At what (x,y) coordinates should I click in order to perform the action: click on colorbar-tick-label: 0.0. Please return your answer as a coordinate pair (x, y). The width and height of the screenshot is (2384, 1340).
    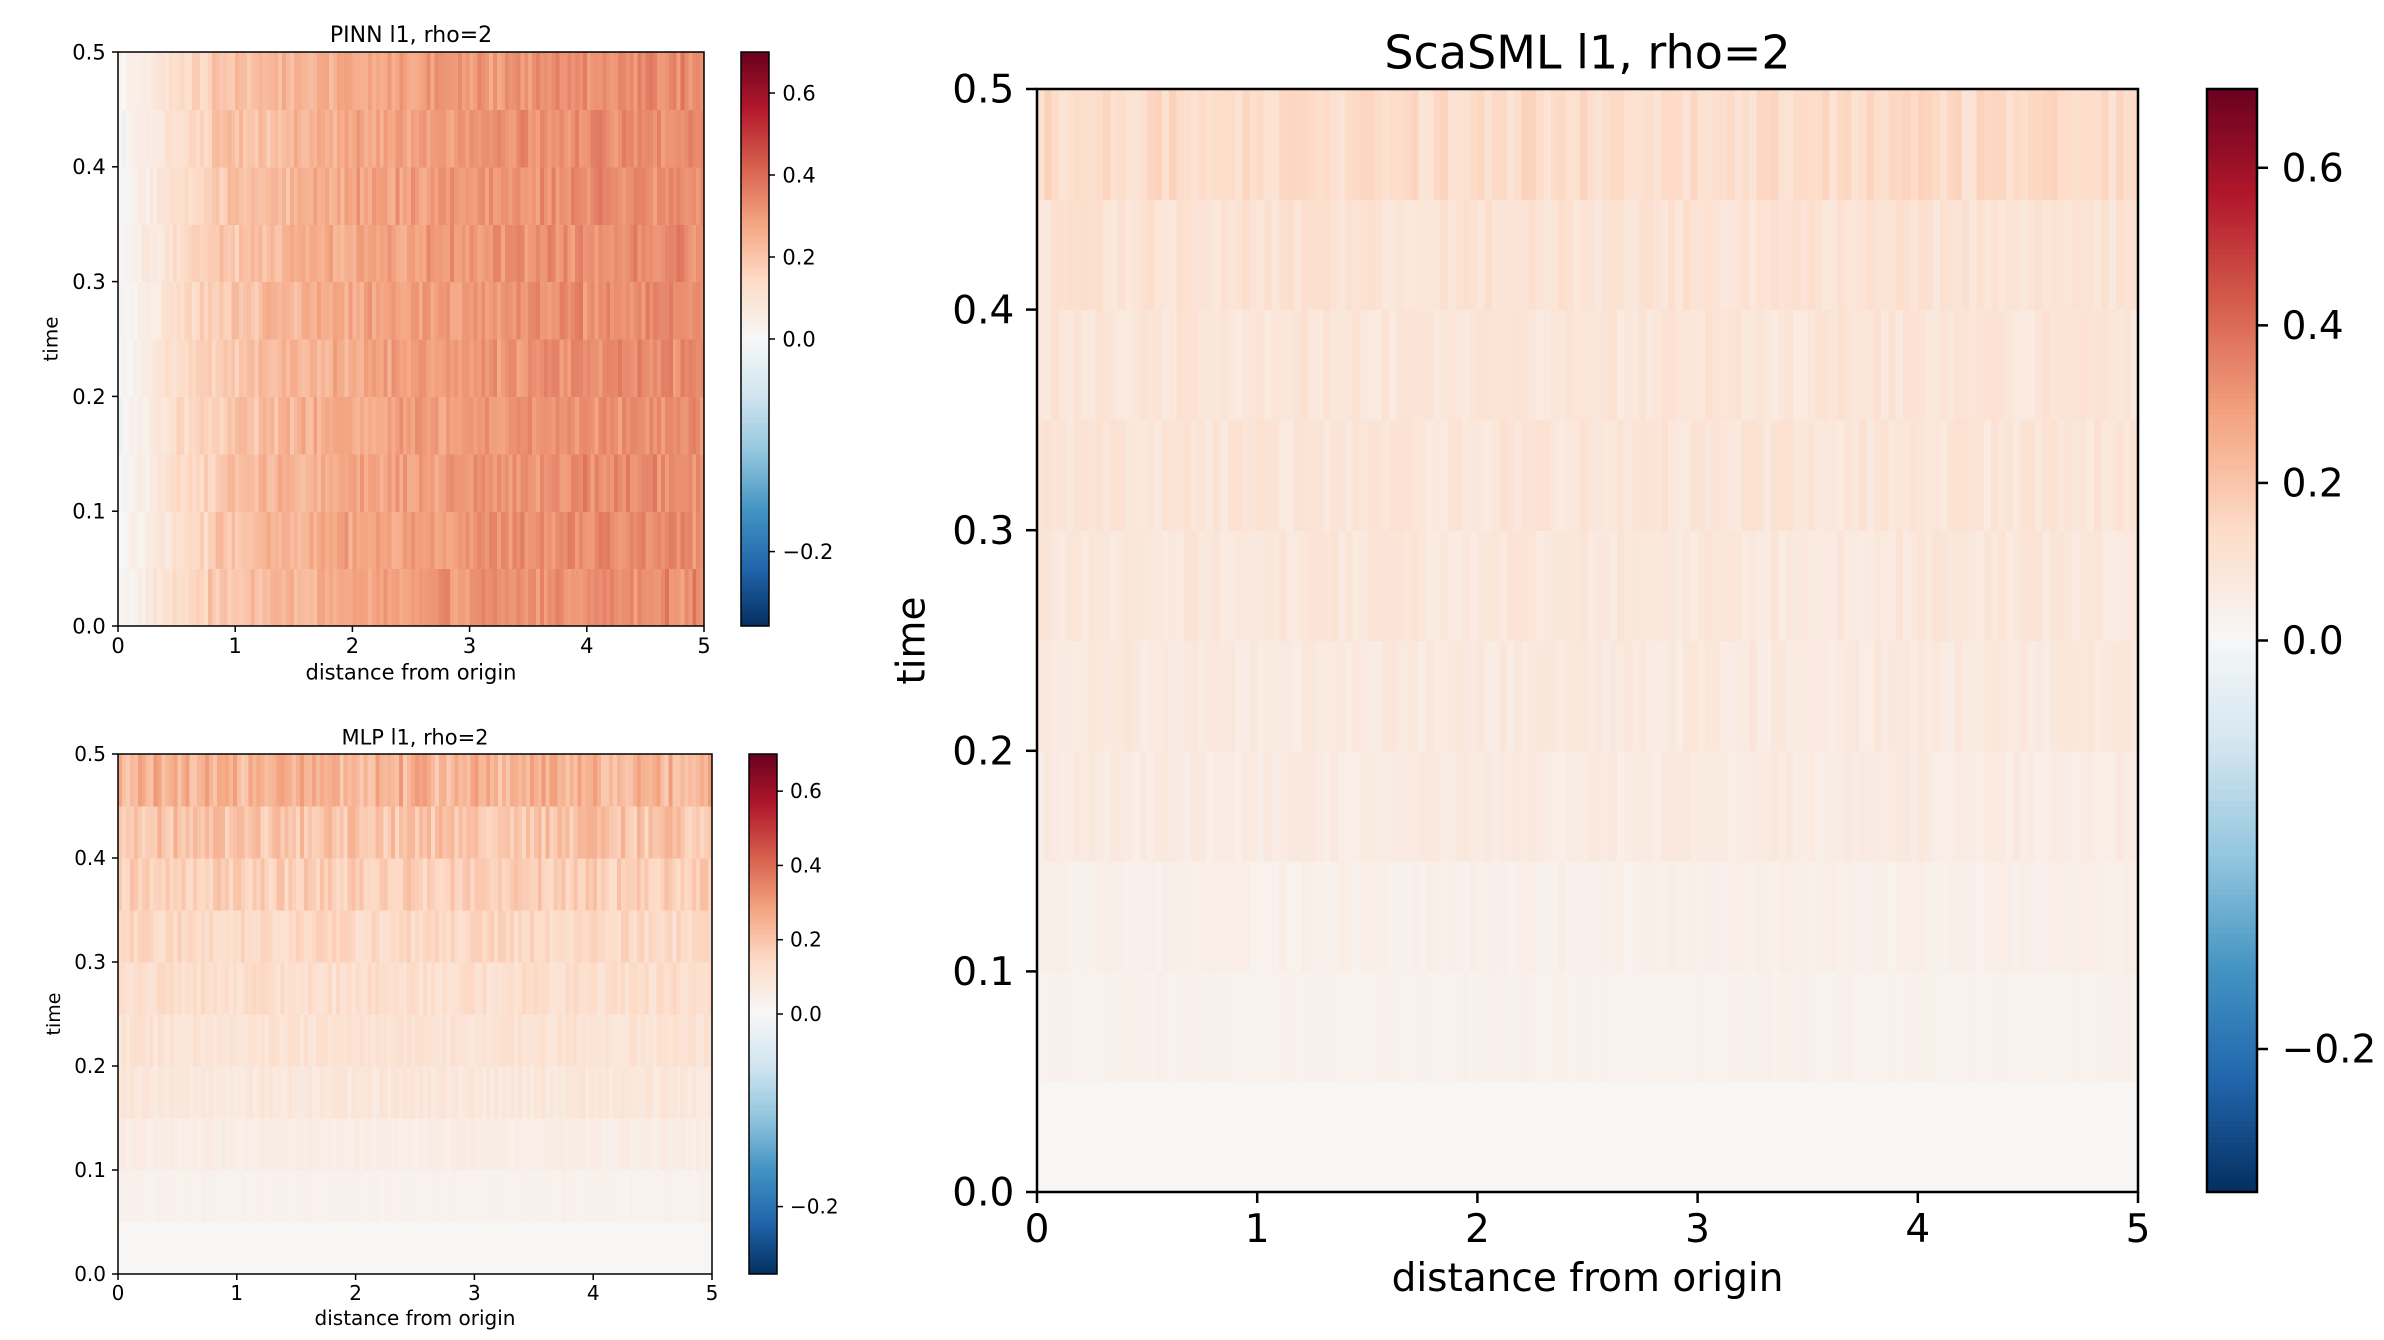
    Looking at the image, I should click on (806, 1014).